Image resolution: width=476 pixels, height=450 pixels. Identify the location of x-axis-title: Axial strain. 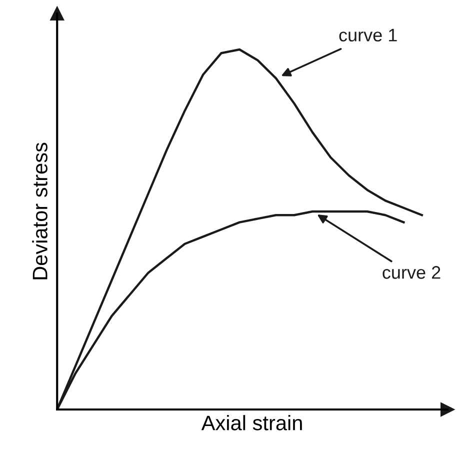
(251, 422).